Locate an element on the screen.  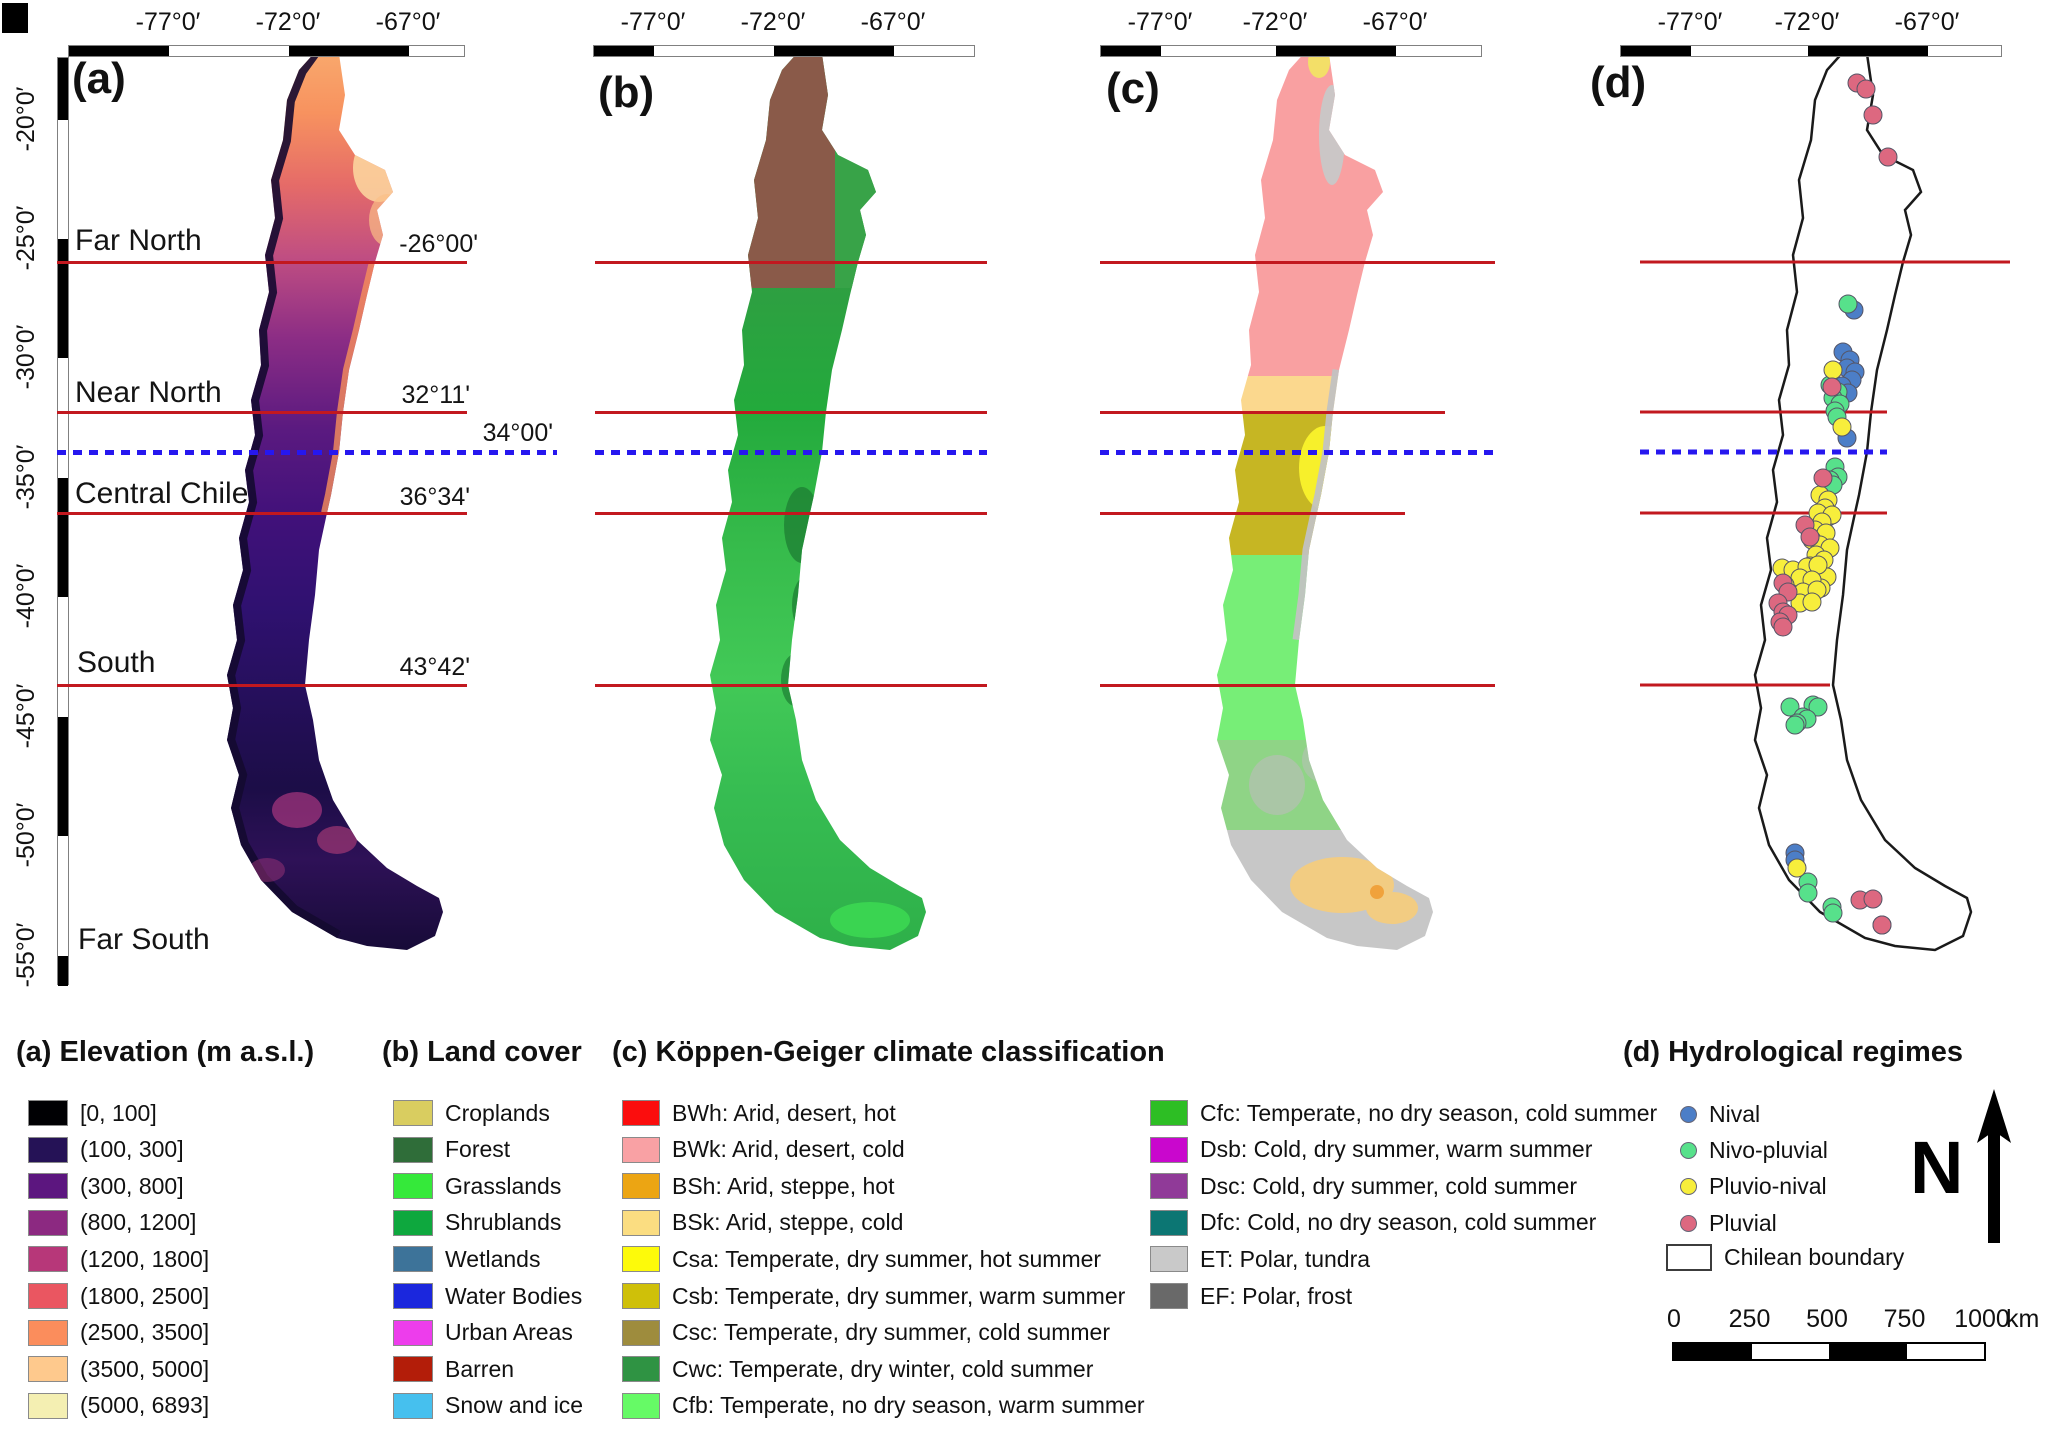
legend-item-label: BSh: Arid, steppe, hot is located at coordinates (783, 1185).